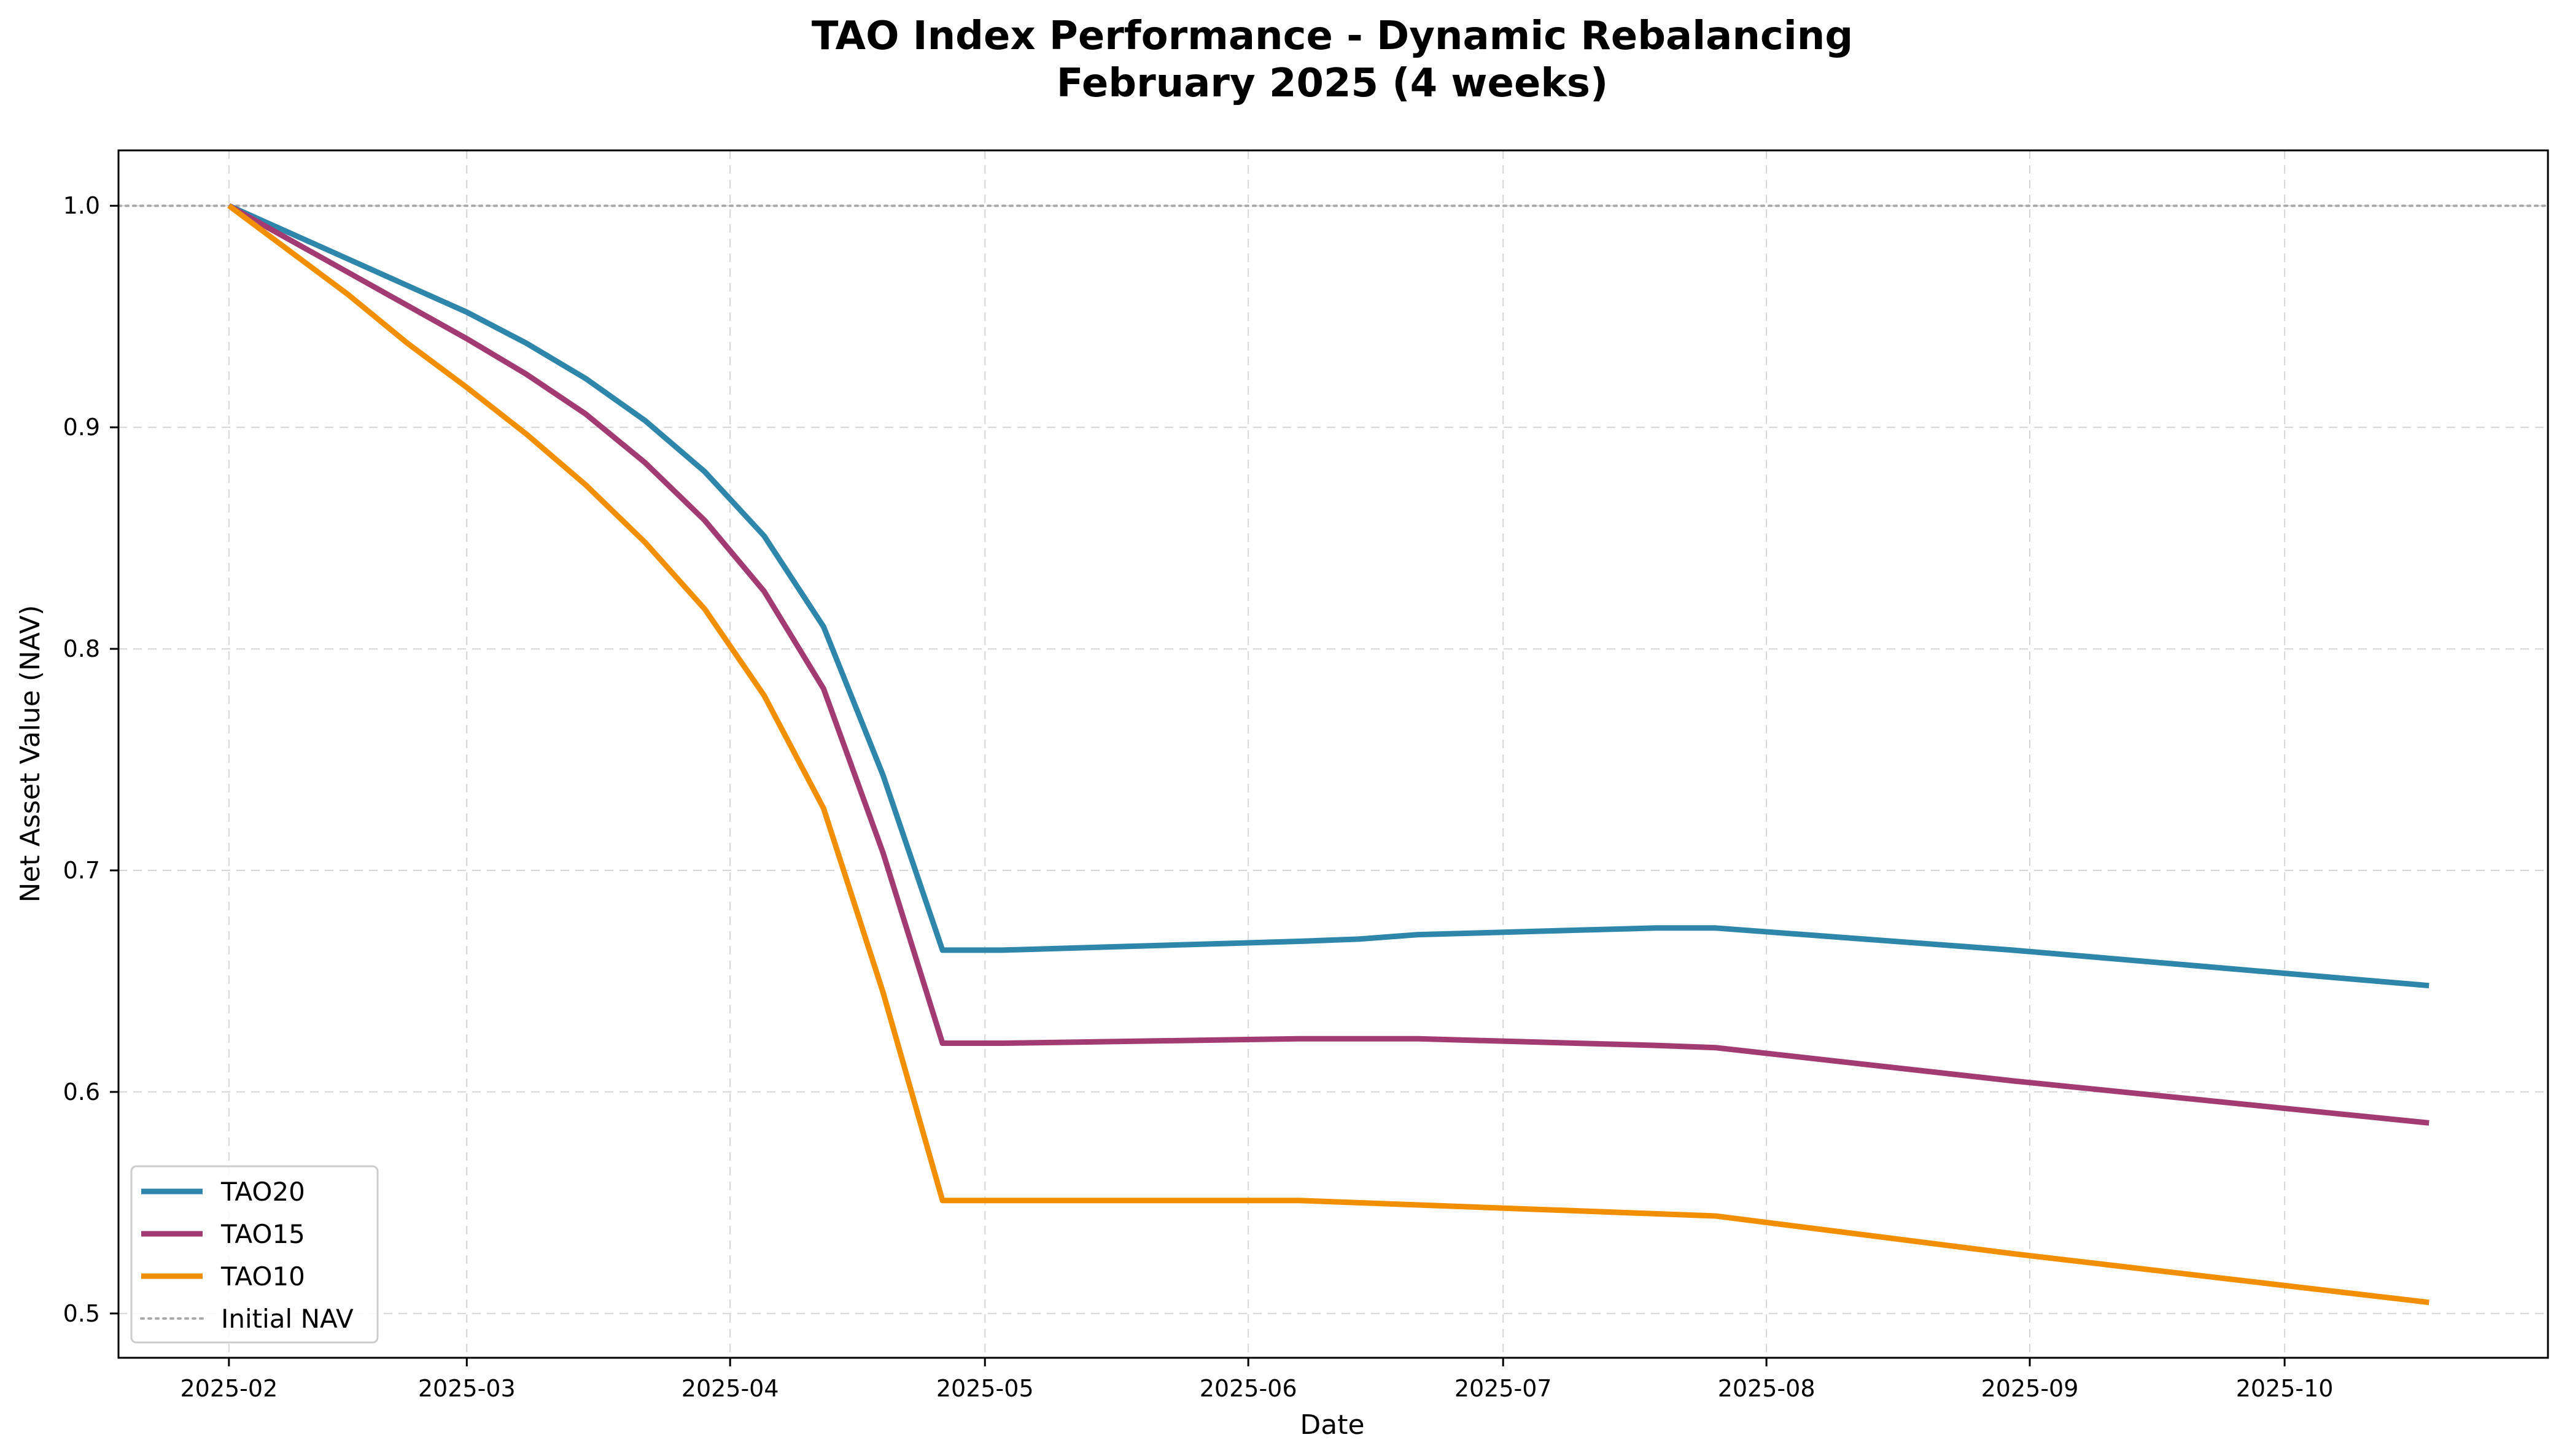 Image resolution: width=2559 pixels, height=1456 pixels. Describe the element at coordinates (81, 1092) in the screenshot. I see `y-tick-label: 0.6` at that location.